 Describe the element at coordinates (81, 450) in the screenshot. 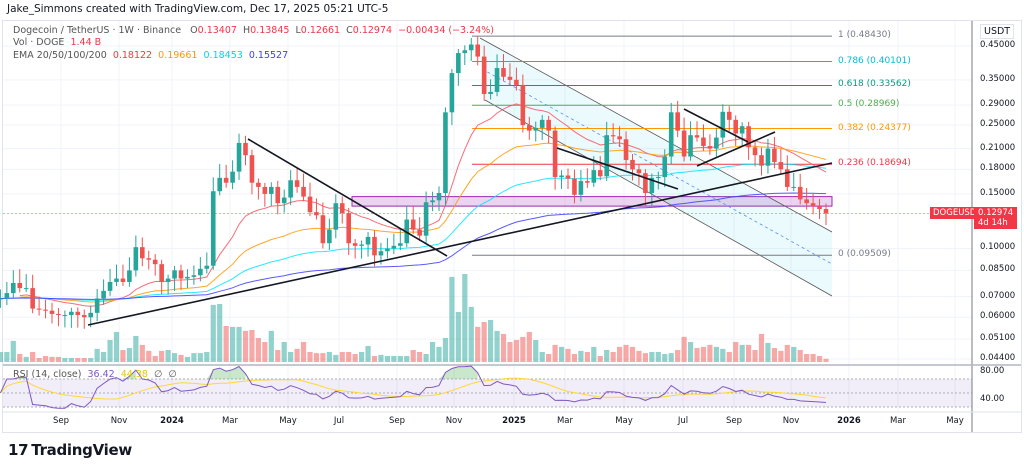

I see `brand-name: TradingView` at that location.